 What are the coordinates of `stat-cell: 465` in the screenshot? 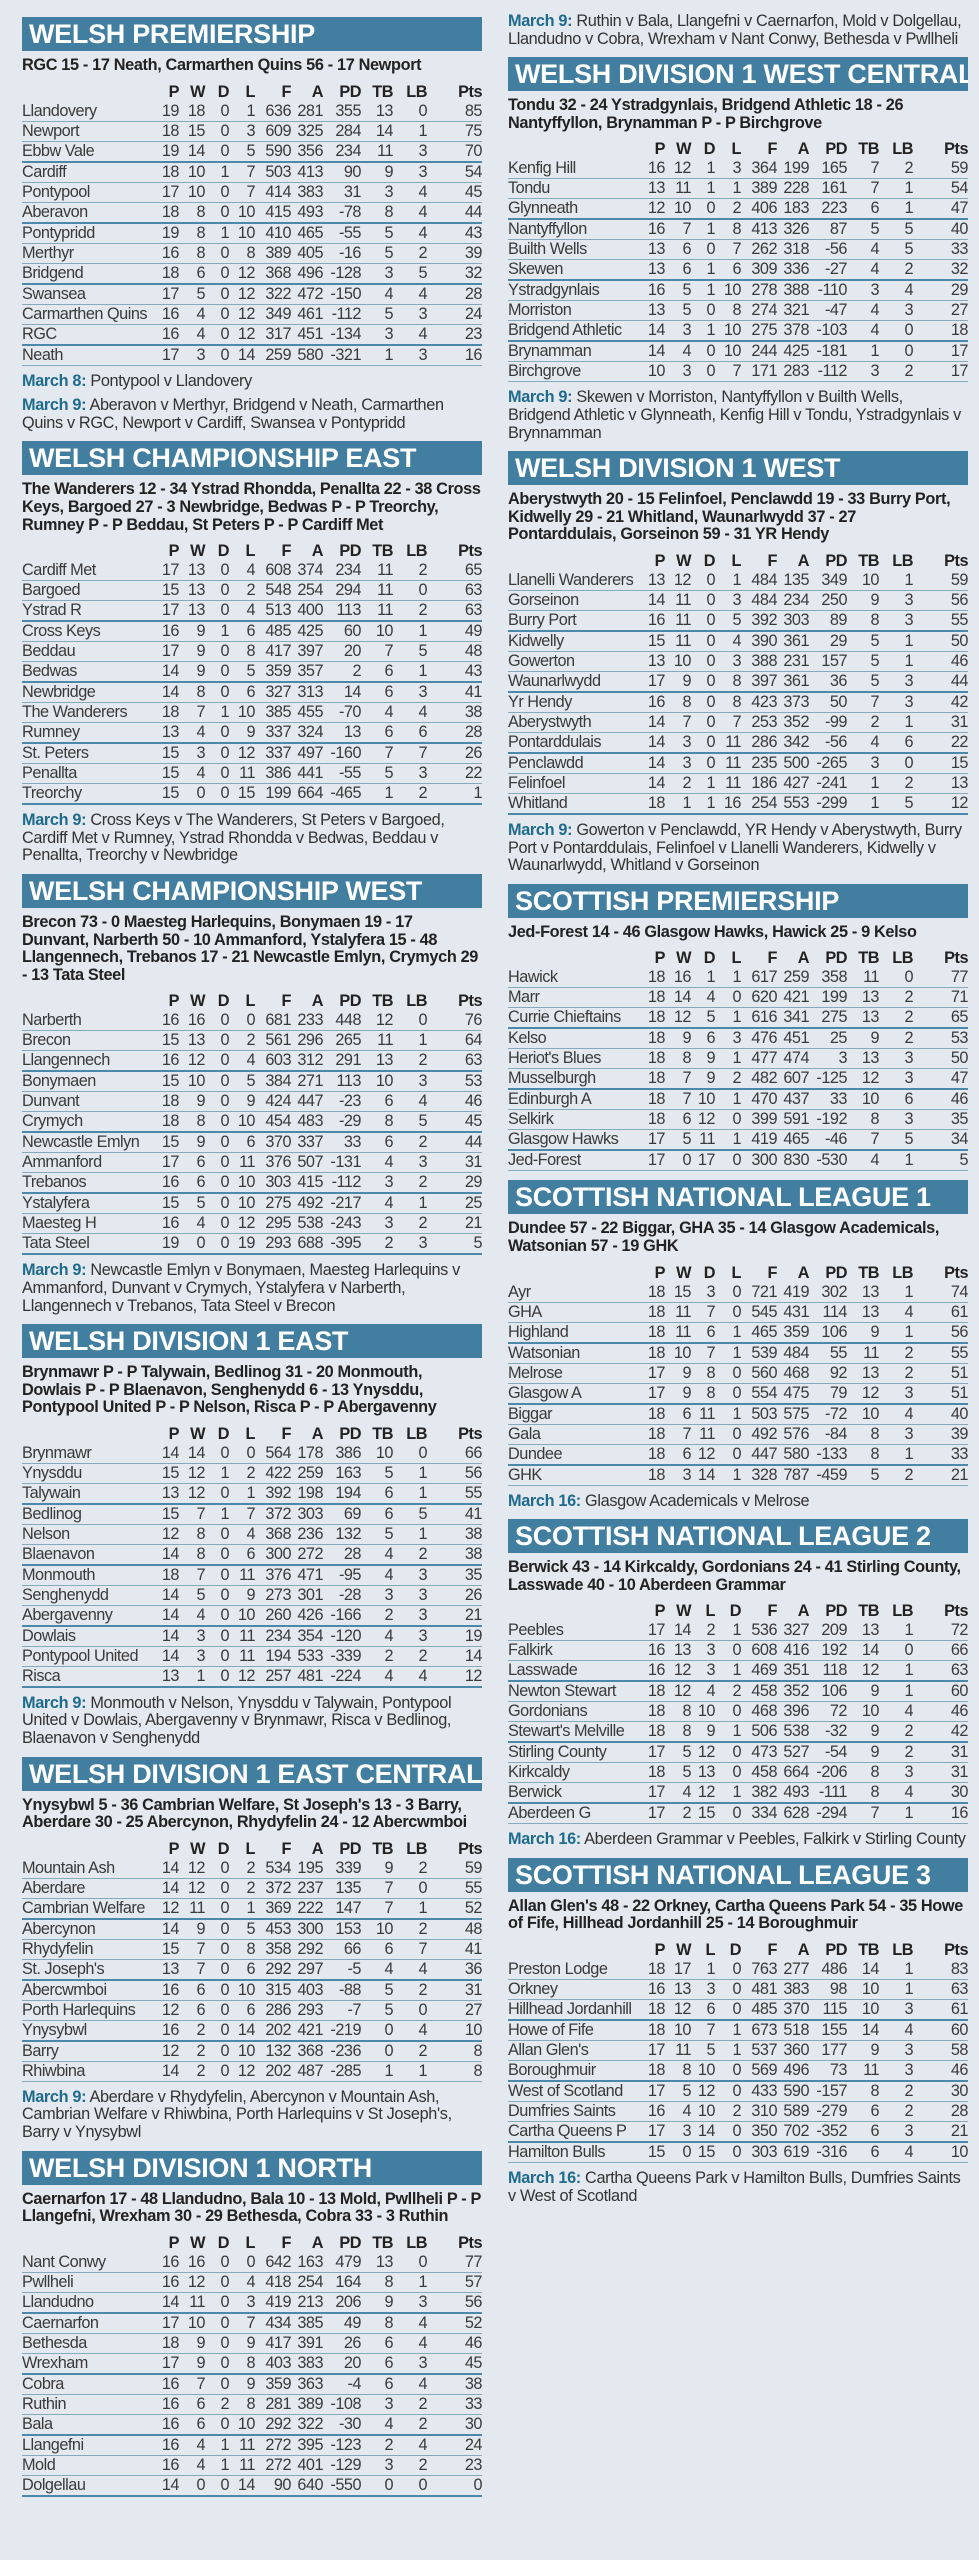 It's located at (759, 1333).